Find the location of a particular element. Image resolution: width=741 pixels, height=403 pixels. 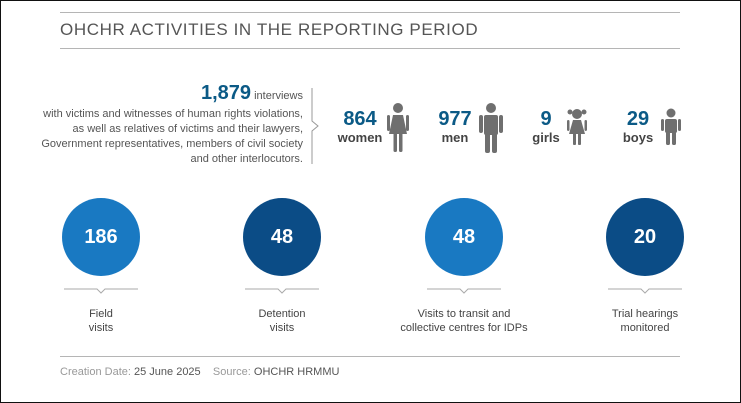

field-visits-caption: Field visits is located at coordinates (101, 321).